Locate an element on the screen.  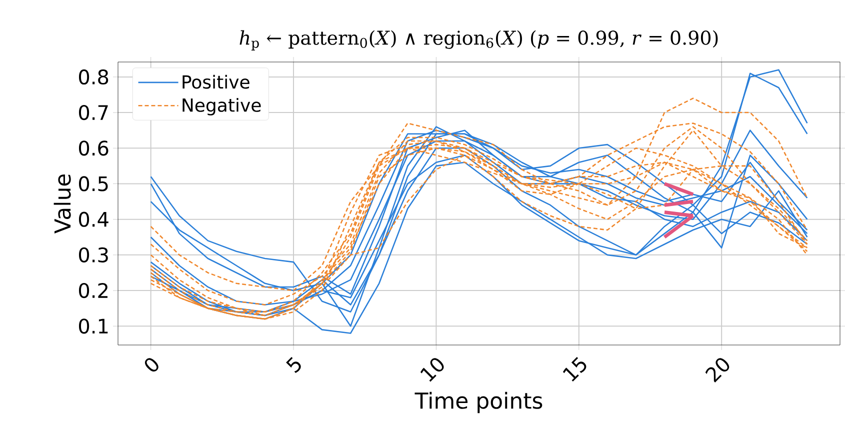
y-tick-label: 0.6 is located at coordinates (93, 148).